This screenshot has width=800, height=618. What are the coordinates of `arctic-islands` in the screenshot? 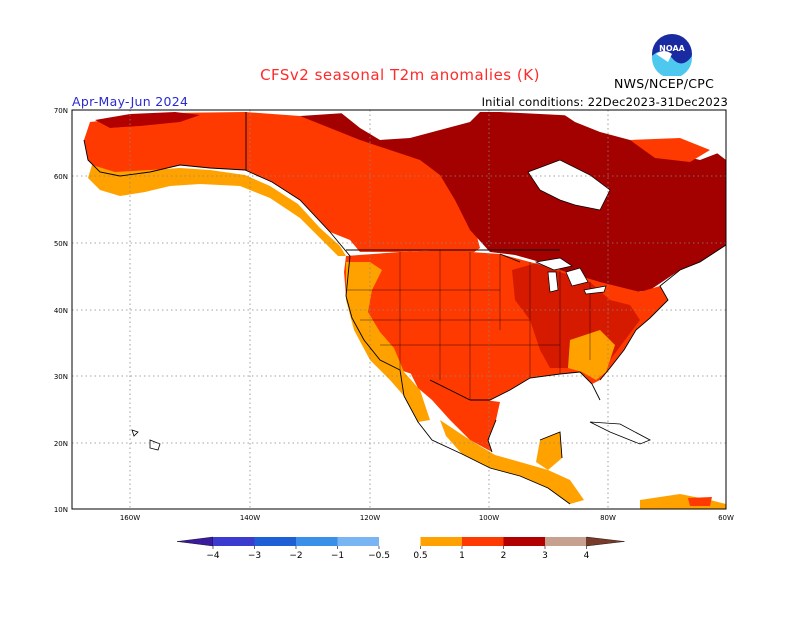 It's located at (410, 126).